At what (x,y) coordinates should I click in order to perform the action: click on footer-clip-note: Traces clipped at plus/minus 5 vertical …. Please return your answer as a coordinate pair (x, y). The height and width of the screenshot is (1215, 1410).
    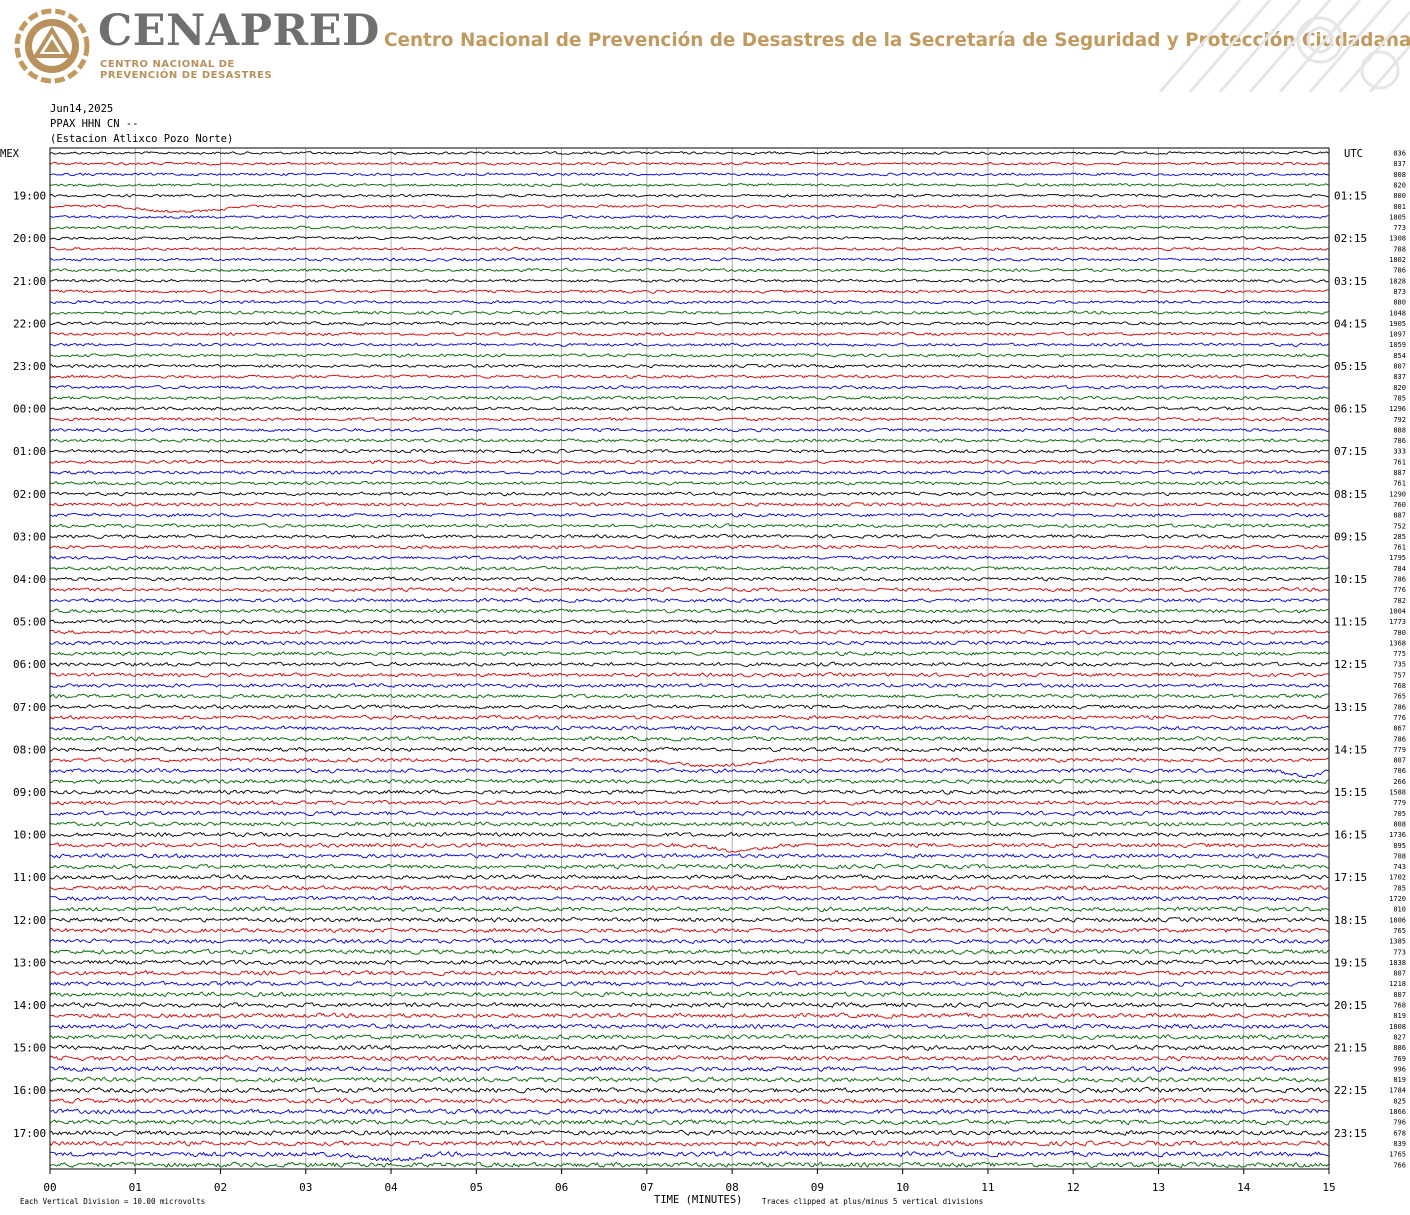
    Looking at the image, I should click on (872, 1201).